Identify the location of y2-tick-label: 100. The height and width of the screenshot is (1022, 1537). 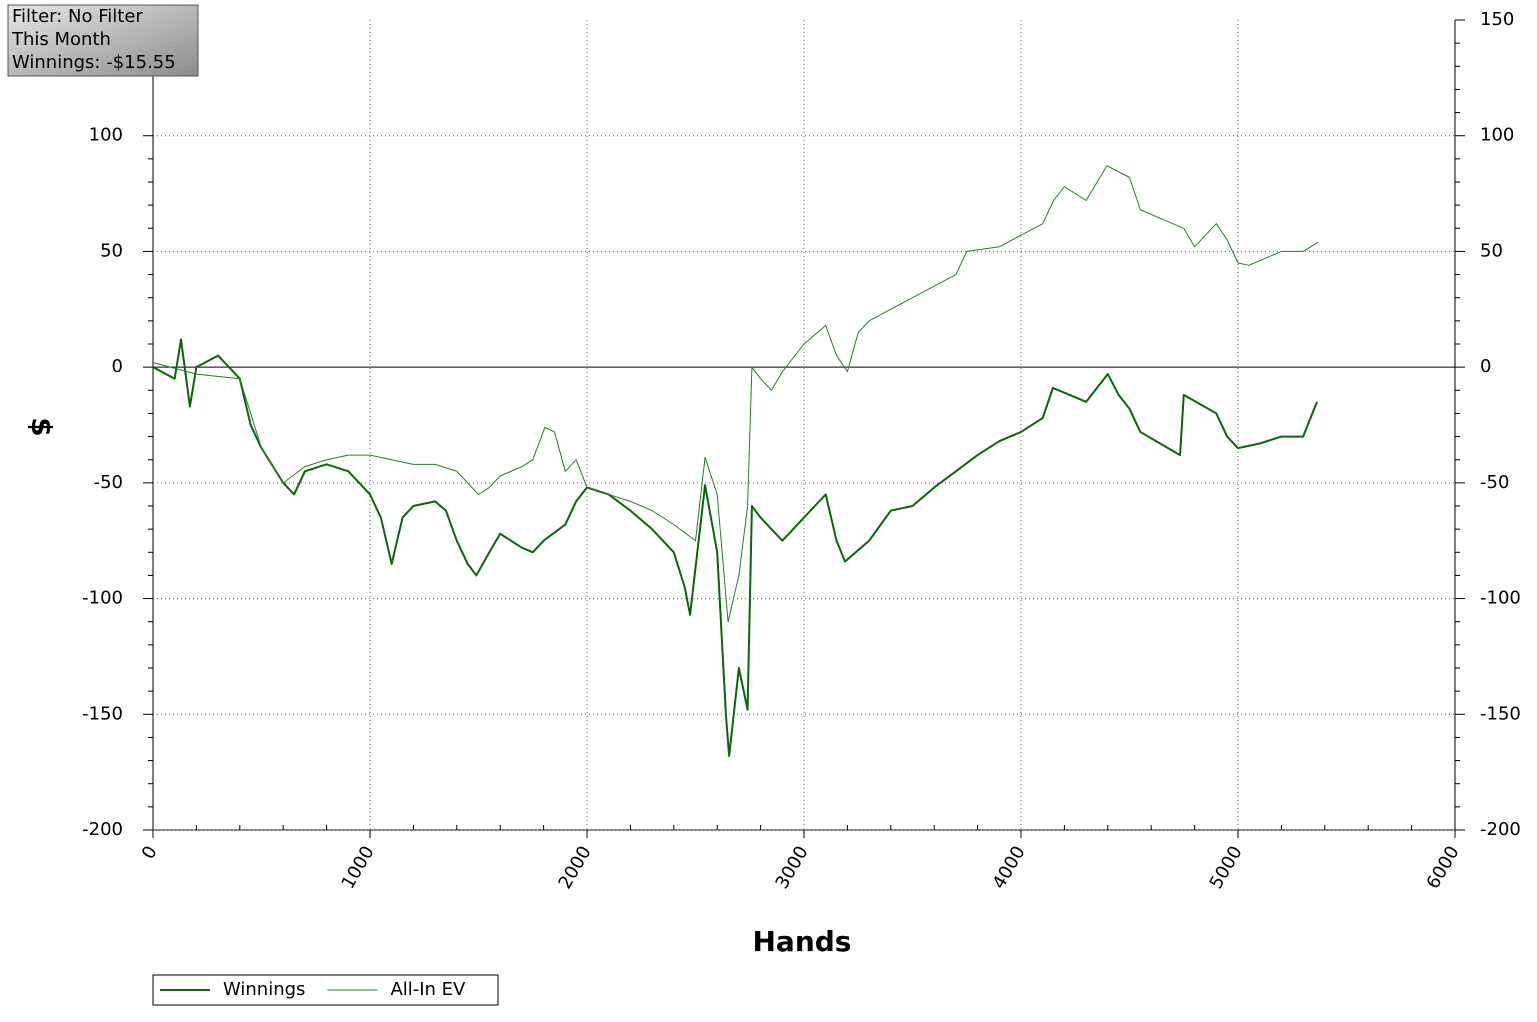
(1497, 135).